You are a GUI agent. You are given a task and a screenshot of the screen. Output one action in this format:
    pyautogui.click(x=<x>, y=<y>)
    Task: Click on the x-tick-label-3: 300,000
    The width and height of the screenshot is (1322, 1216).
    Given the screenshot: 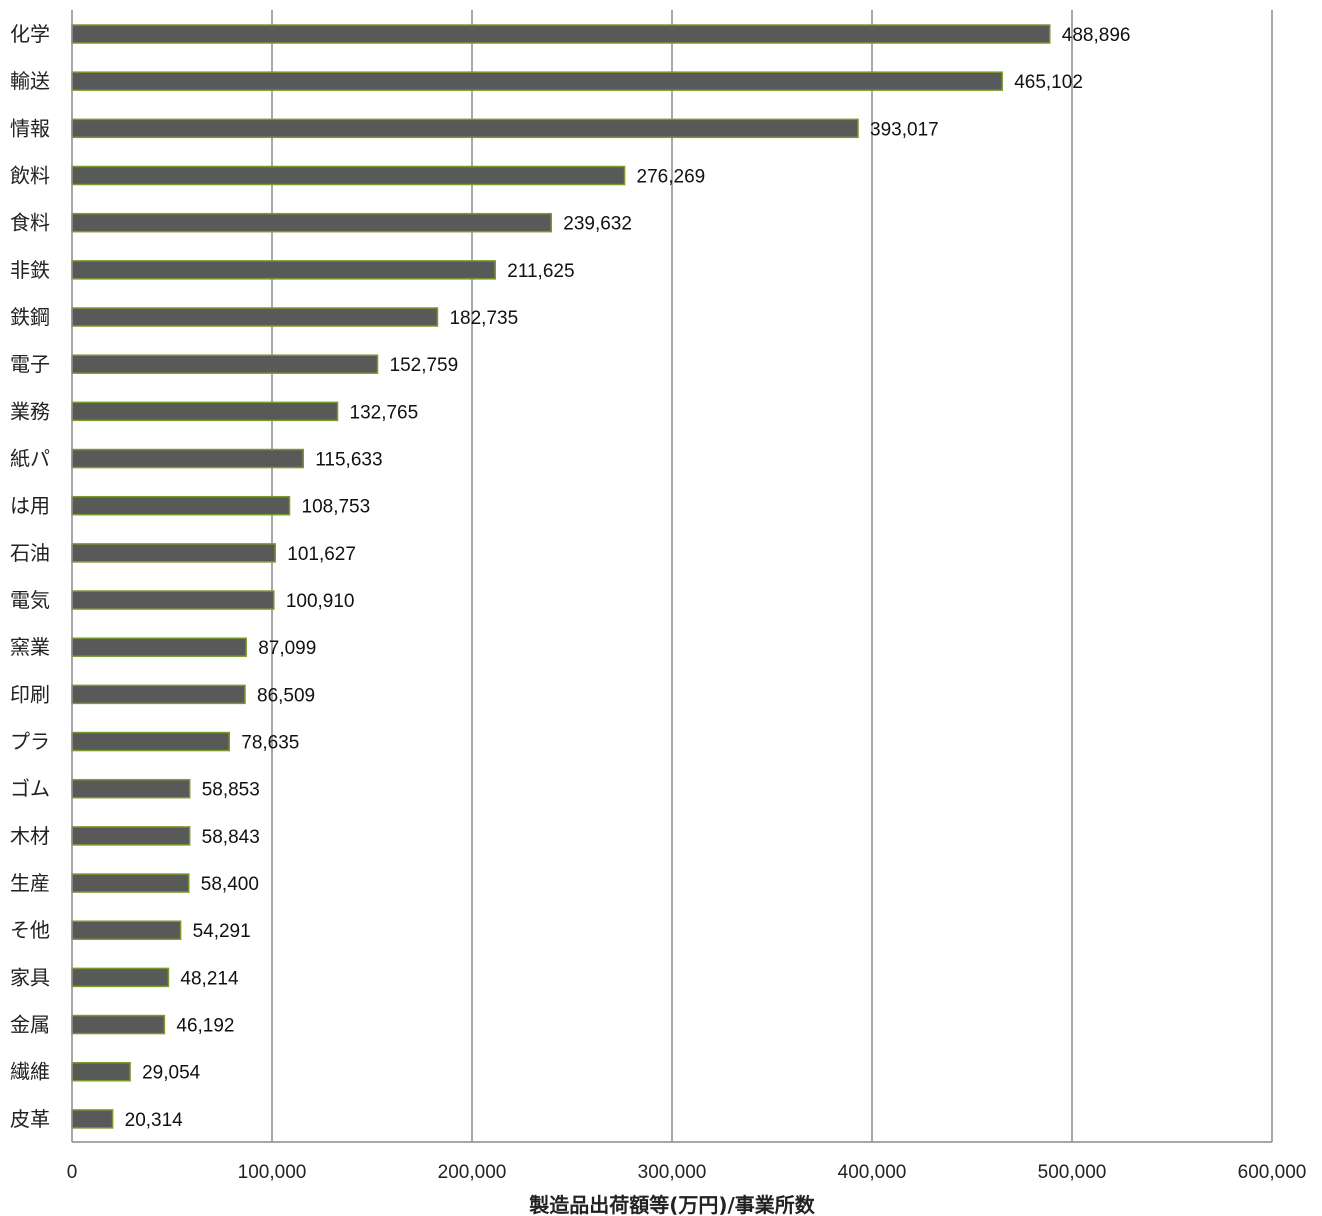 What is the action you would take?
    pyautogui.click(x=672, y=1172)
    